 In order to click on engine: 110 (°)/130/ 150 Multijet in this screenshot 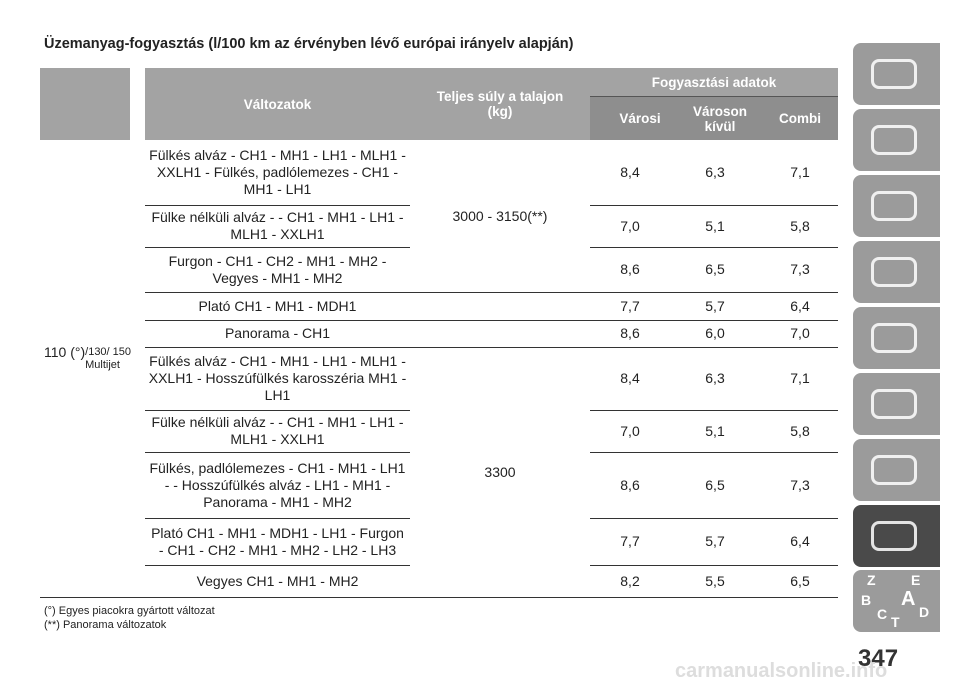, I will do `click(99, 358)`.